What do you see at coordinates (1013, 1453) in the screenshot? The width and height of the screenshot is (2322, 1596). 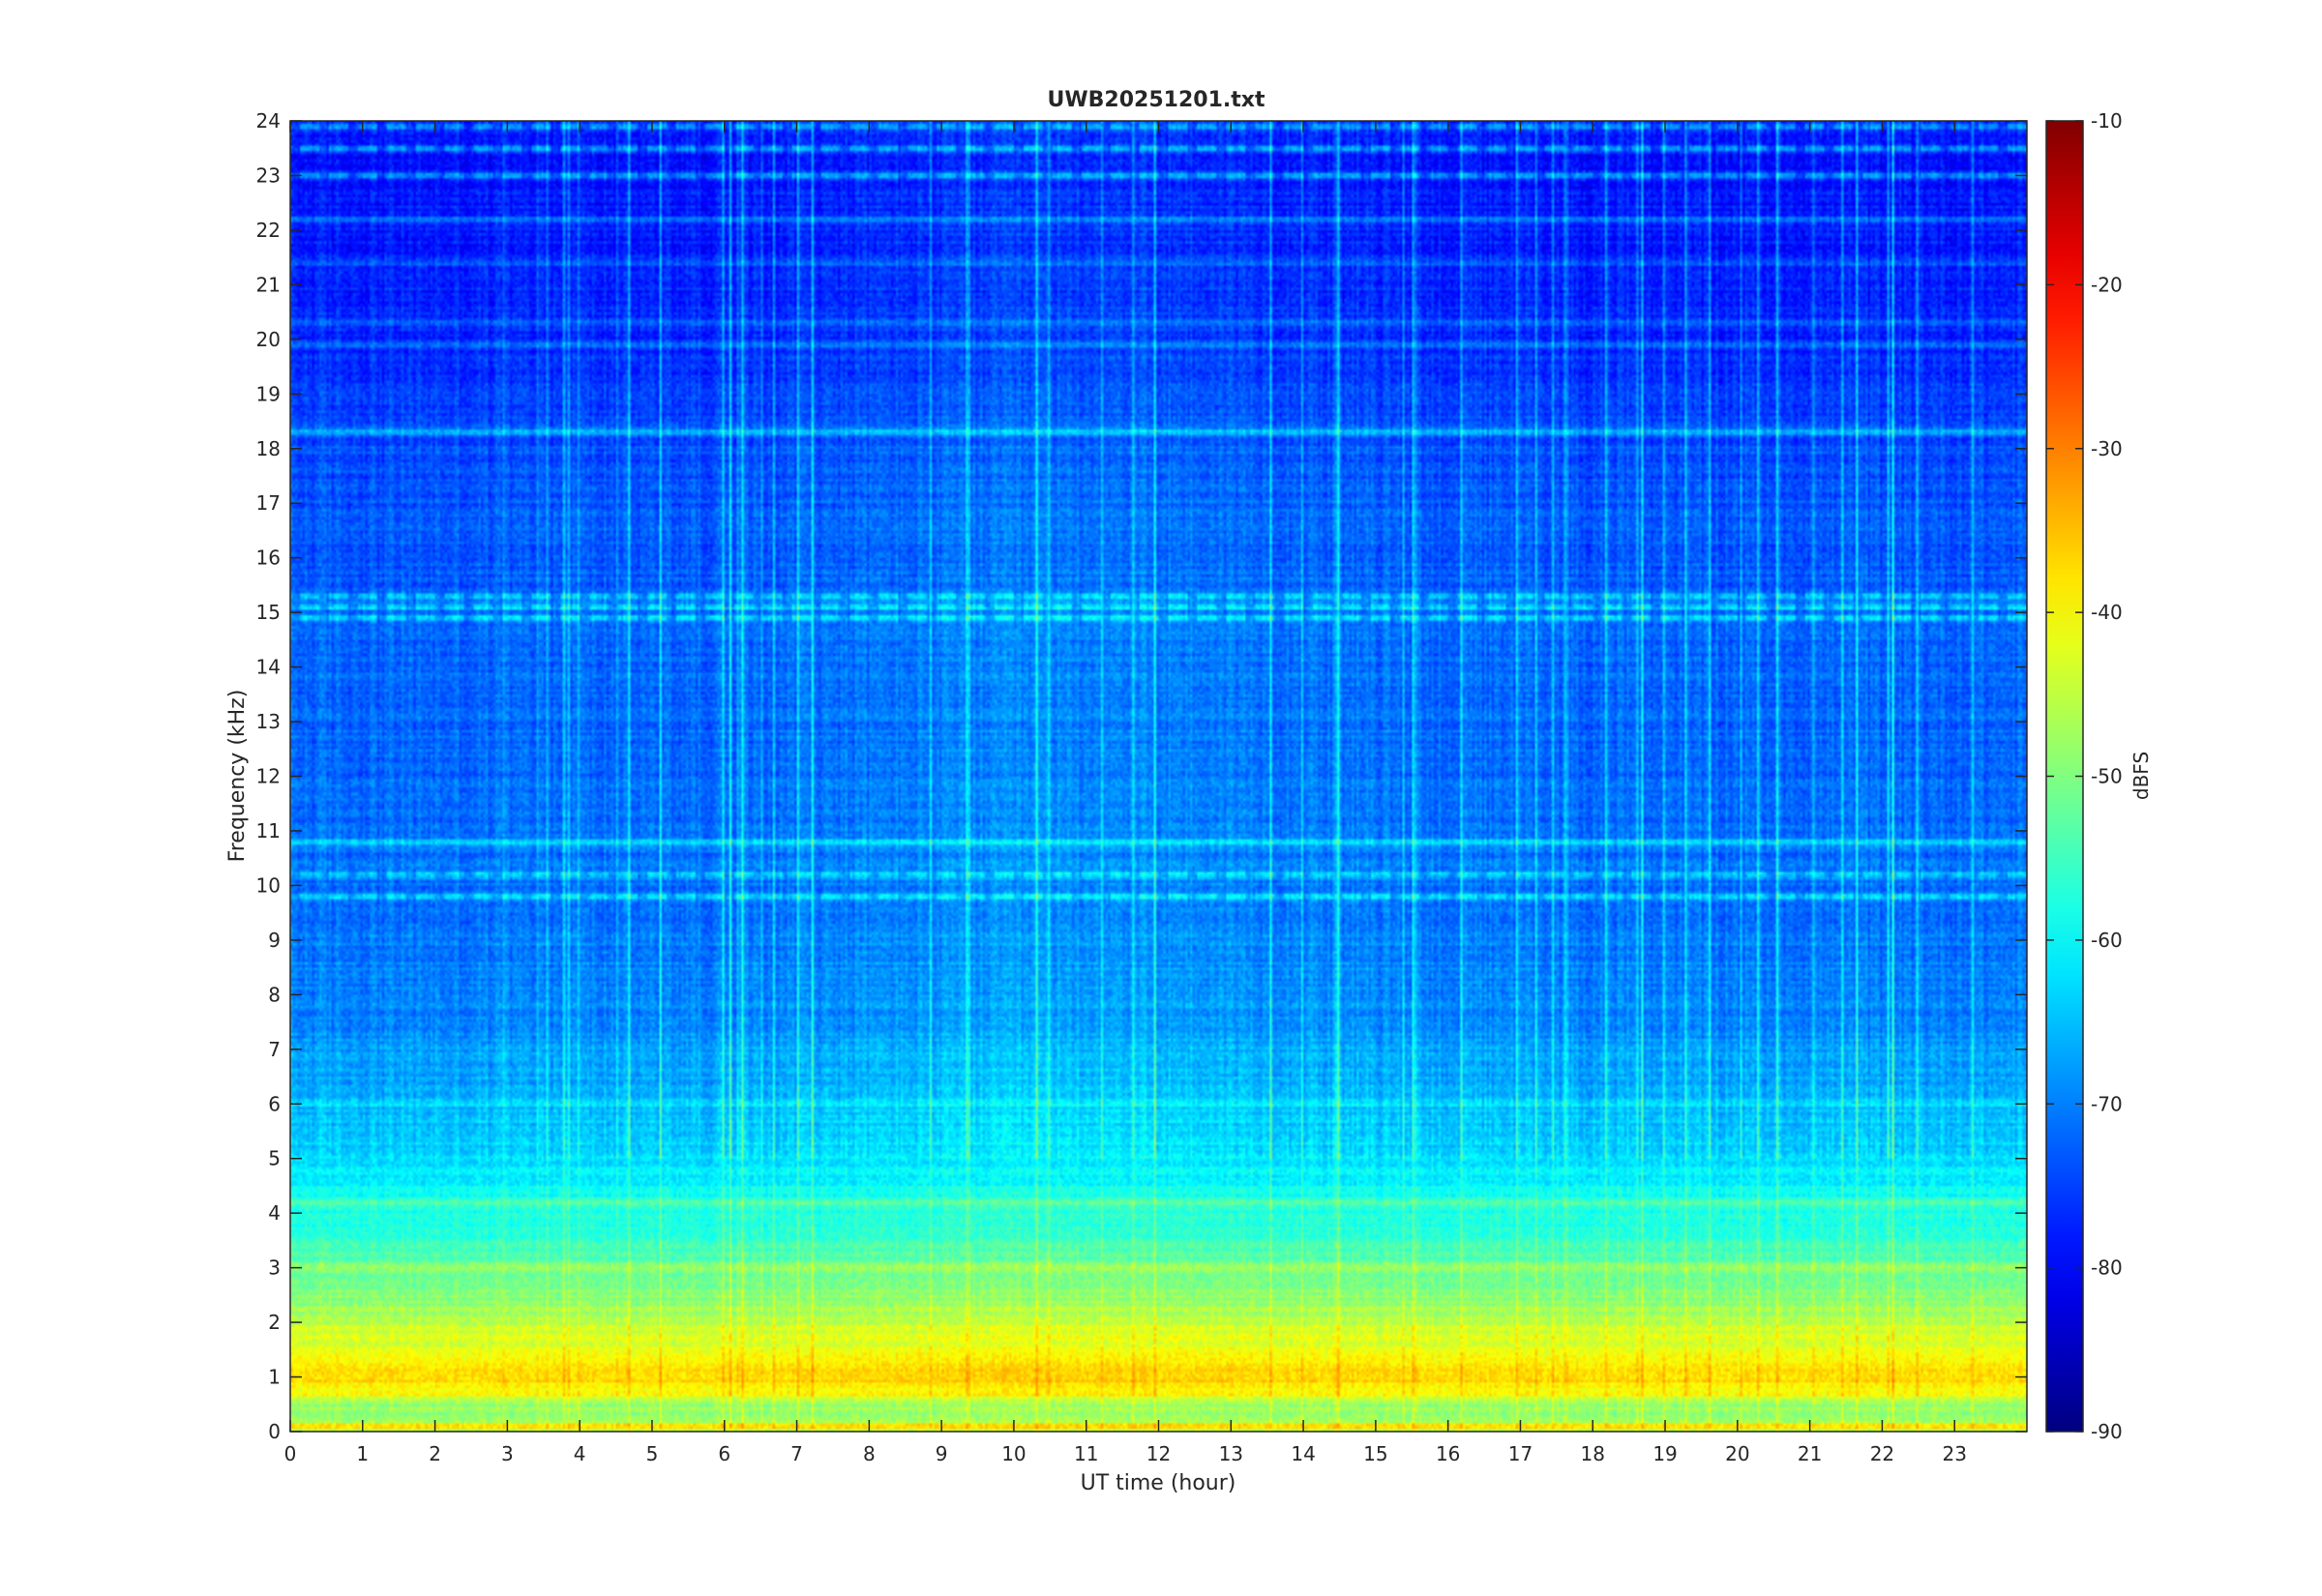 I see `x-tick-label: 10` at bounding box center [1013, 1453].